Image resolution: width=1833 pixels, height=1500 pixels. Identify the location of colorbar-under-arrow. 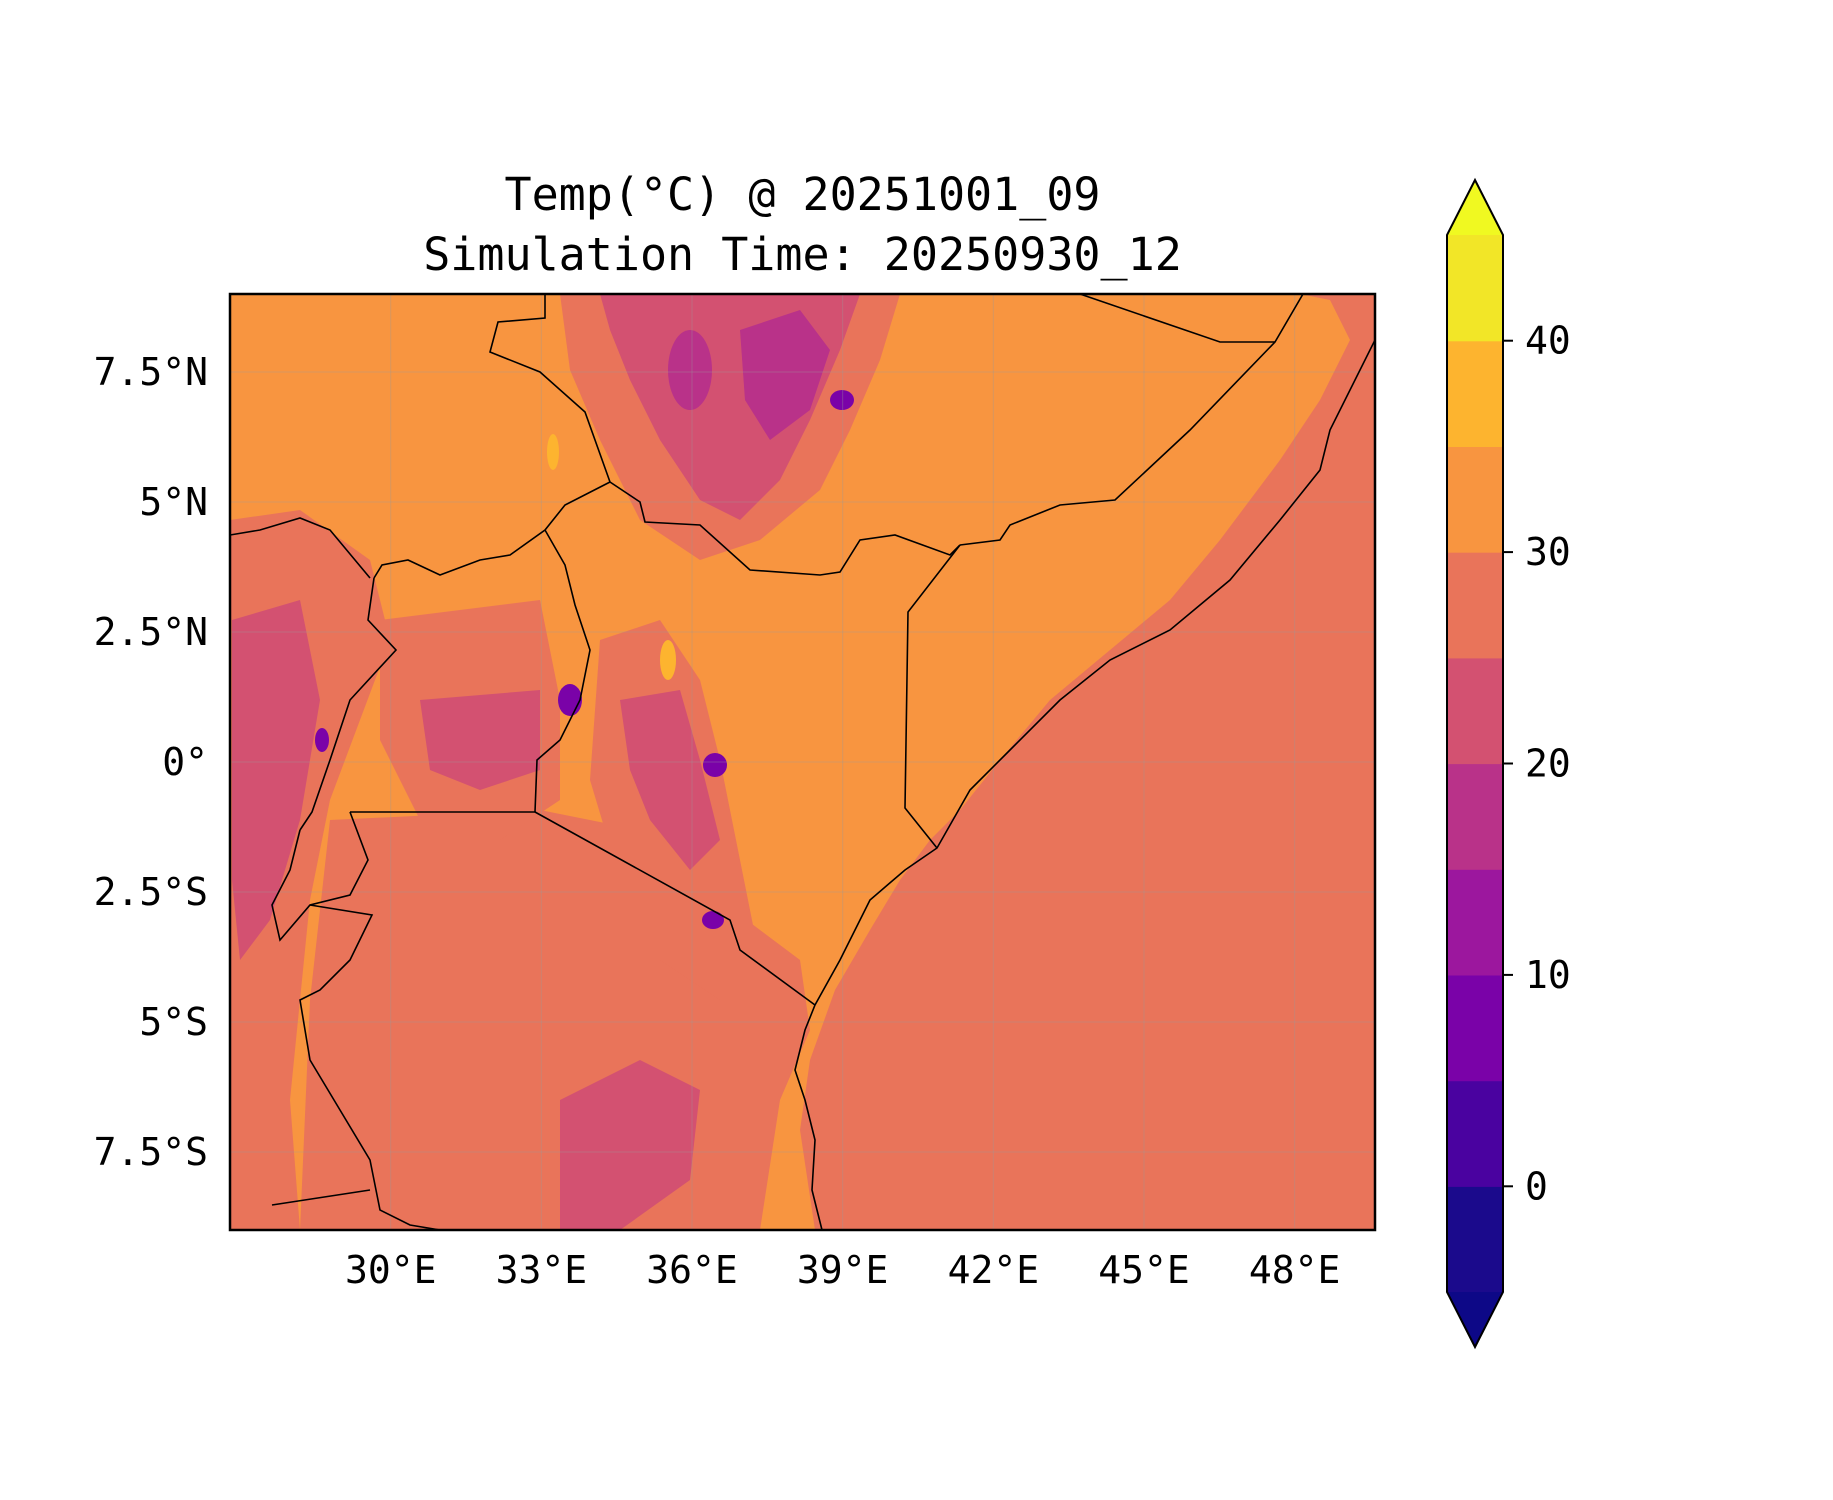
(1475, 1319).